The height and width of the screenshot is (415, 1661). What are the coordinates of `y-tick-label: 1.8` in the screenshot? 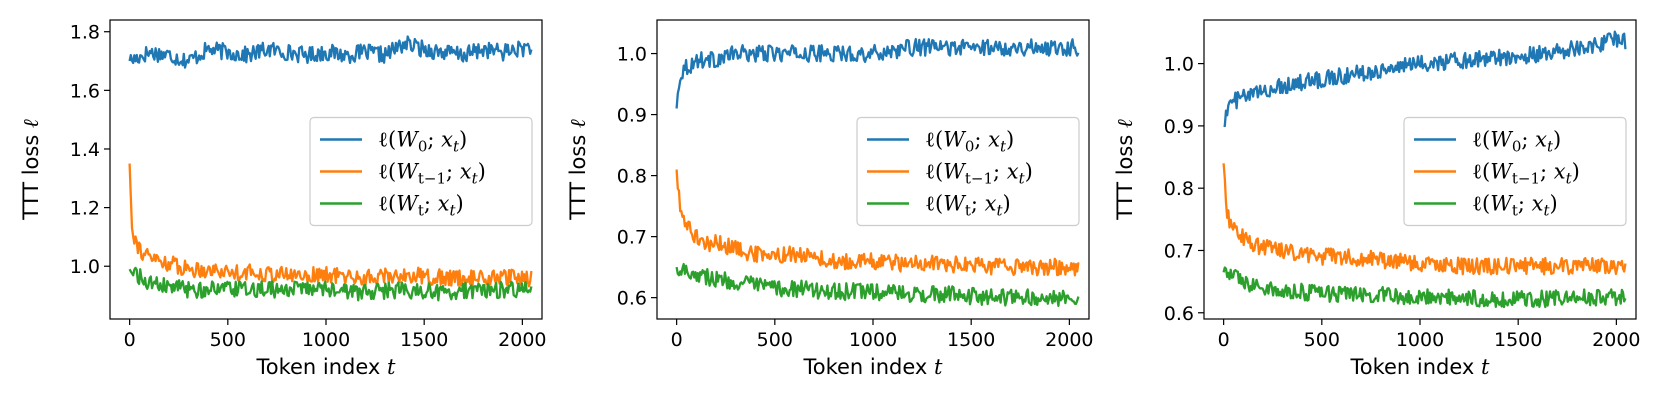 It's located at (85, 33).